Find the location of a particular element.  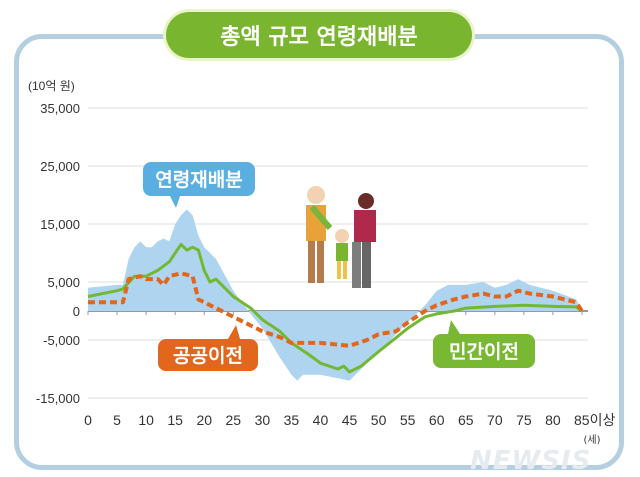

y-axis-unit: (10억 원) is located at coordinates (51, 86).